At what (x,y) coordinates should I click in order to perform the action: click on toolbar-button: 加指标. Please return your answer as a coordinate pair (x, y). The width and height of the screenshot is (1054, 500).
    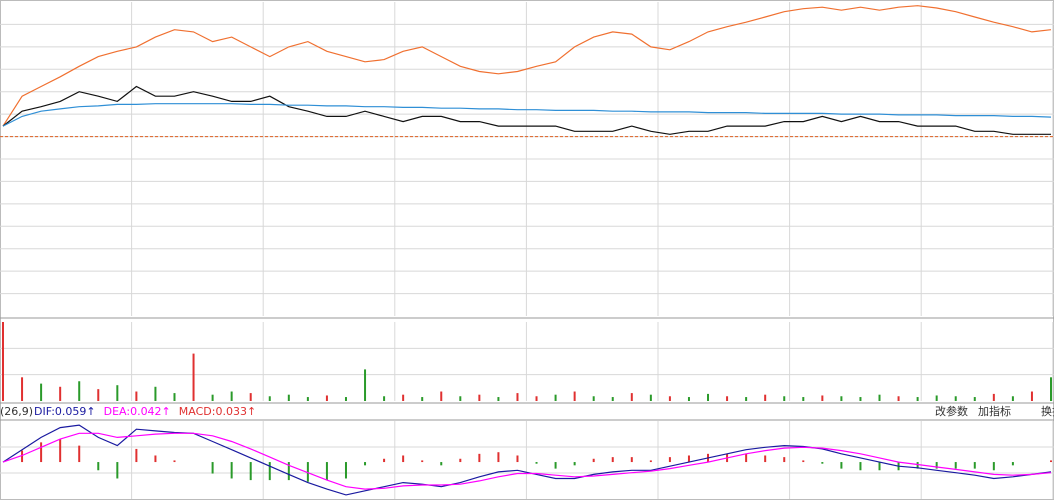
    Looking at the image, I should click on (994, 411).